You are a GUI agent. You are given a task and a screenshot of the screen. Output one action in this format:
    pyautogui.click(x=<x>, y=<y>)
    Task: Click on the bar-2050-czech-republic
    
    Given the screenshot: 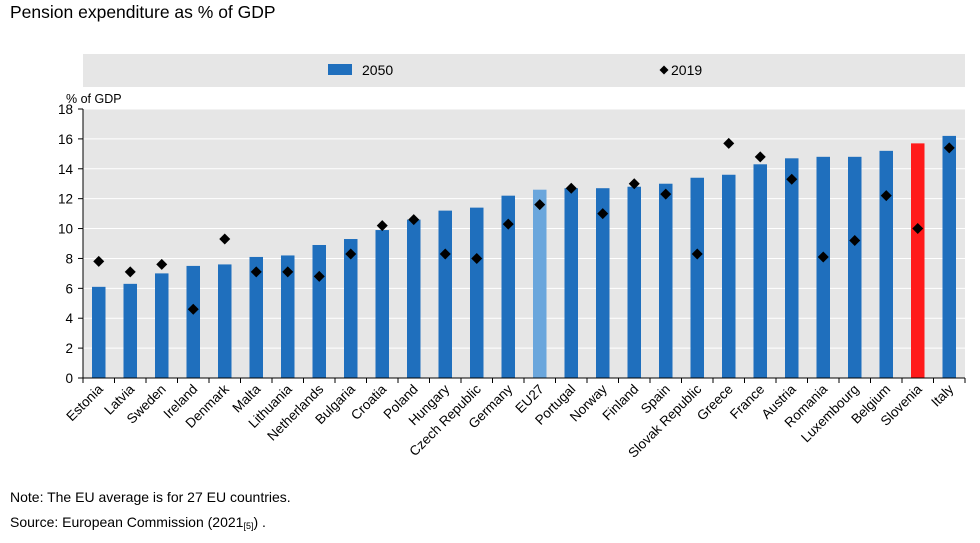 What is the action you would take?
    pyautogui.click(x=477, y=292)
    